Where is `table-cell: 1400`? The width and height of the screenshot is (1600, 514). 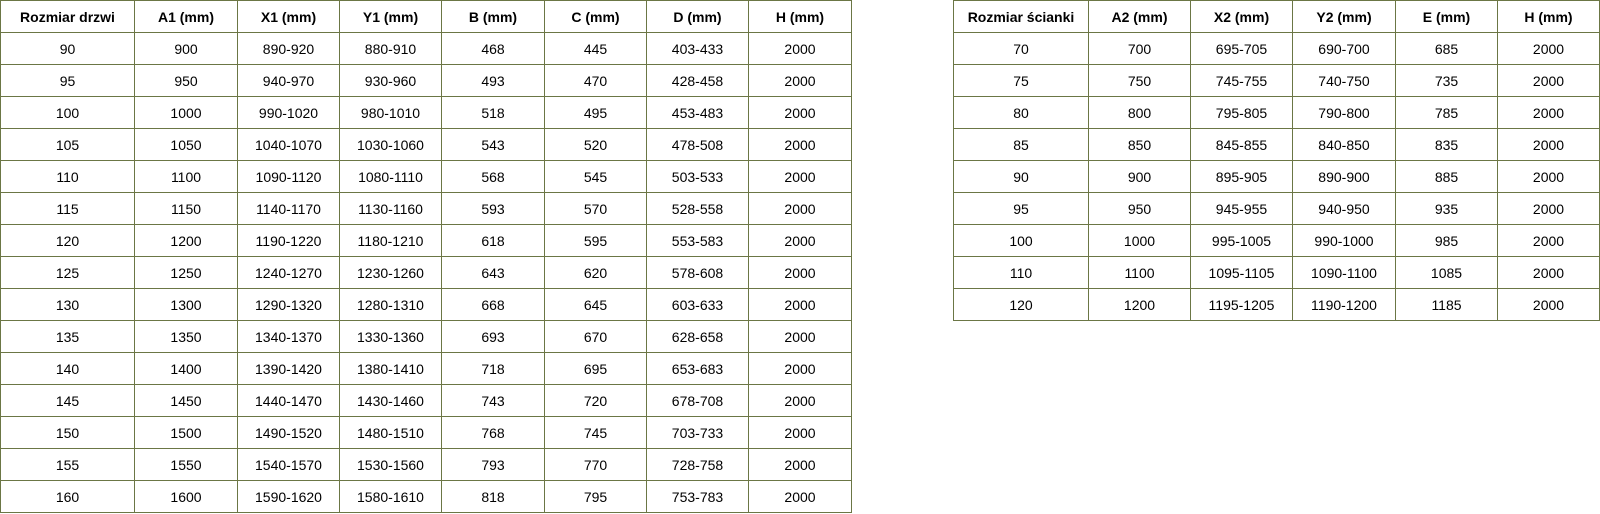 table-cell: 1400 is located at coordinates (186, 368).